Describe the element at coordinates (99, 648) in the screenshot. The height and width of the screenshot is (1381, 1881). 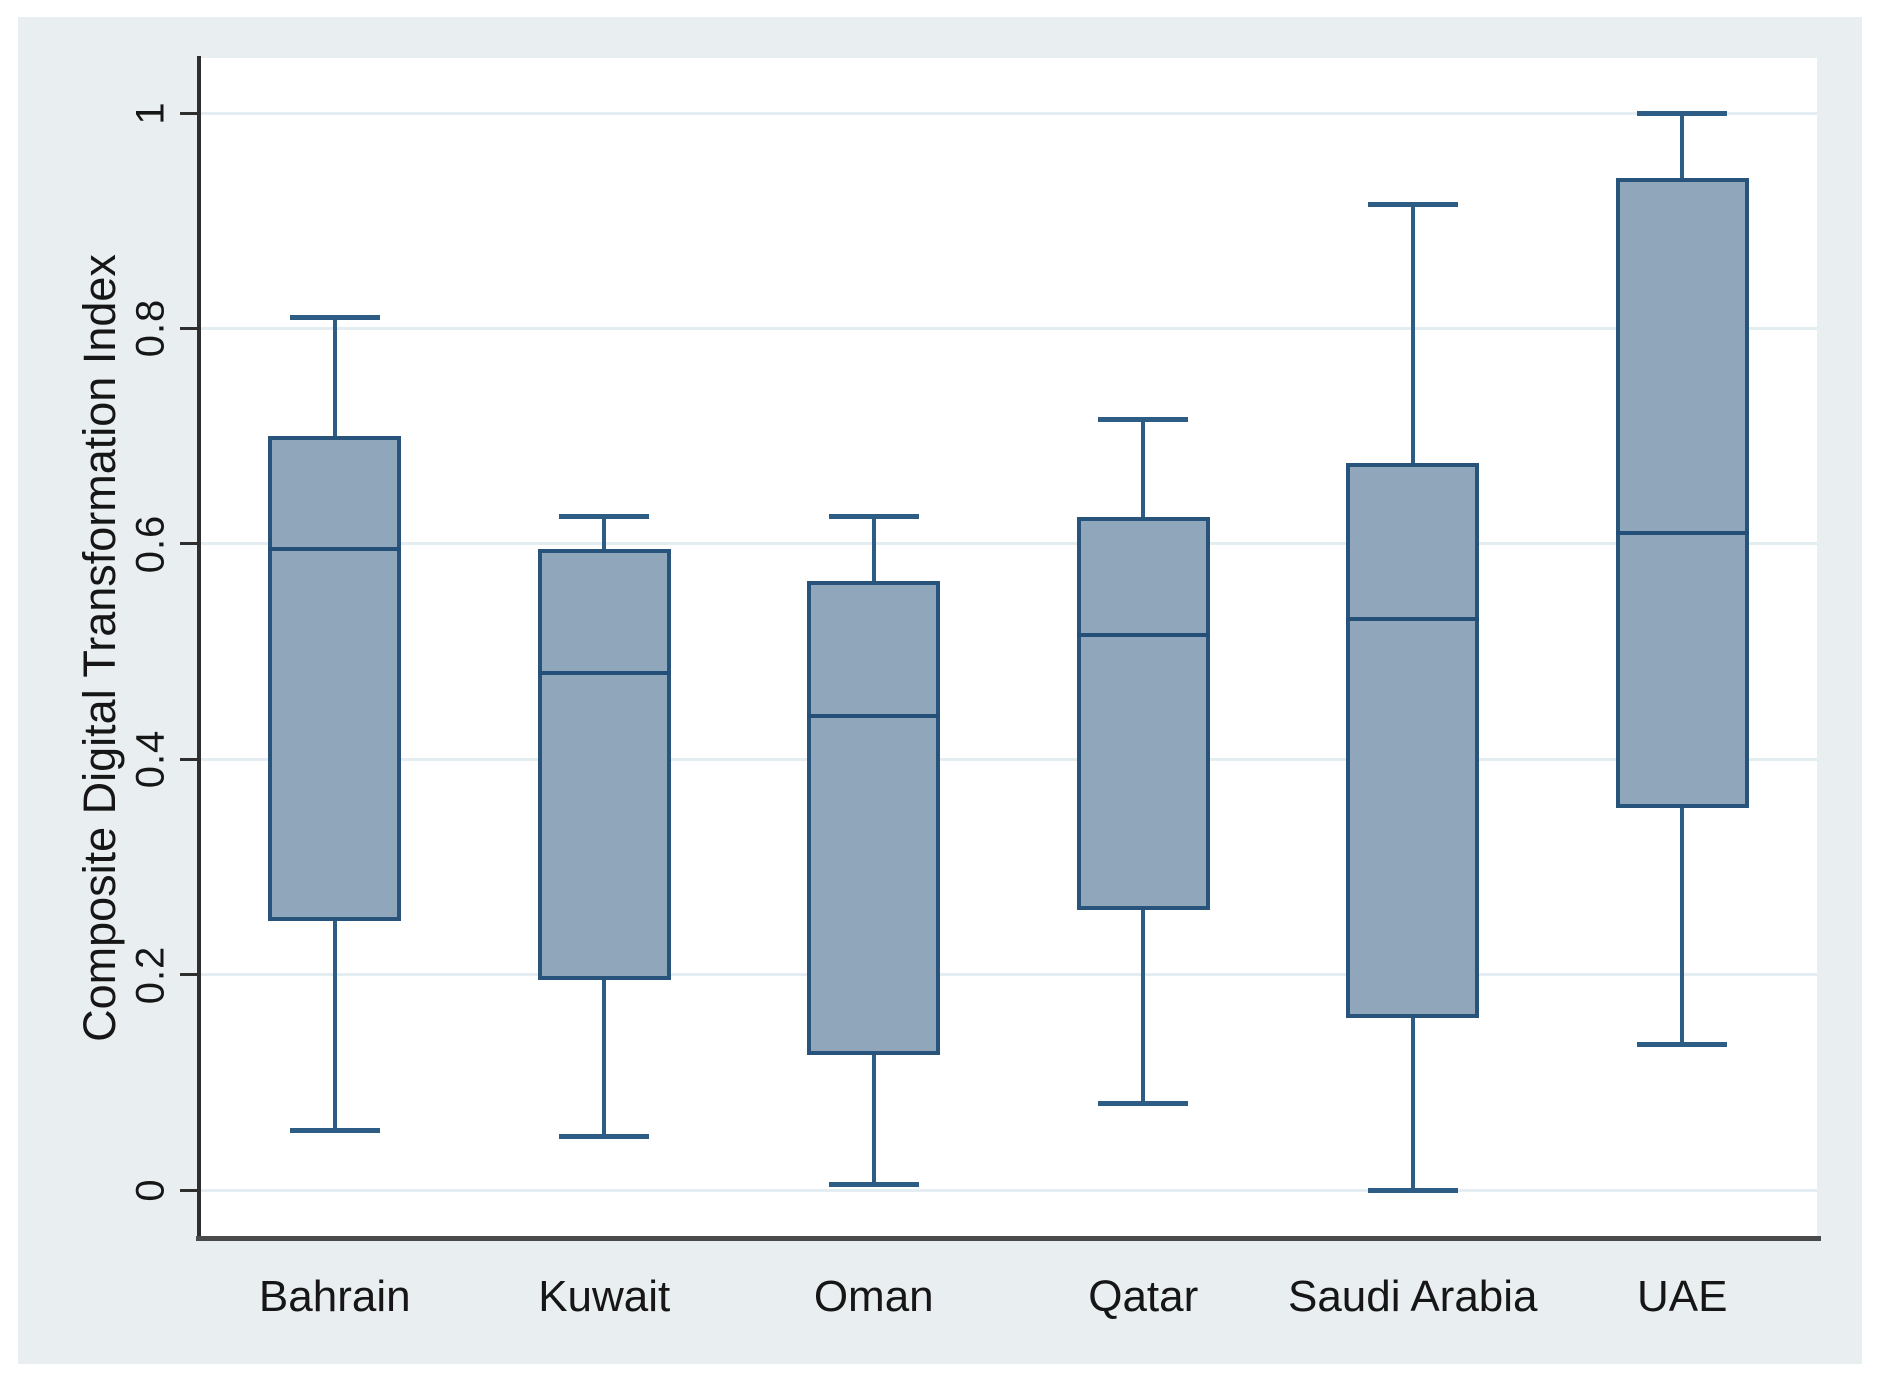
I see `y-axis-title: Composite Digital Transformation Index` at that location.